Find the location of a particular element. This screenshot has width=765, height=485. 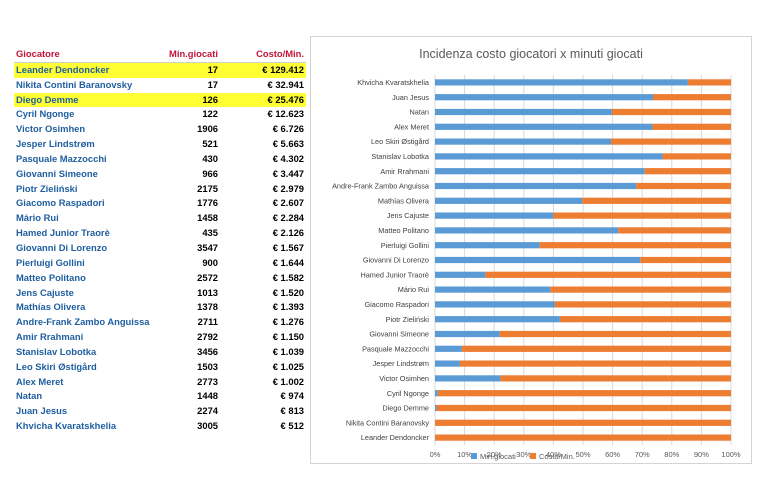

table-row: Giovanni Simeone 966 € 3.447 is located at coordinates (160, 174).